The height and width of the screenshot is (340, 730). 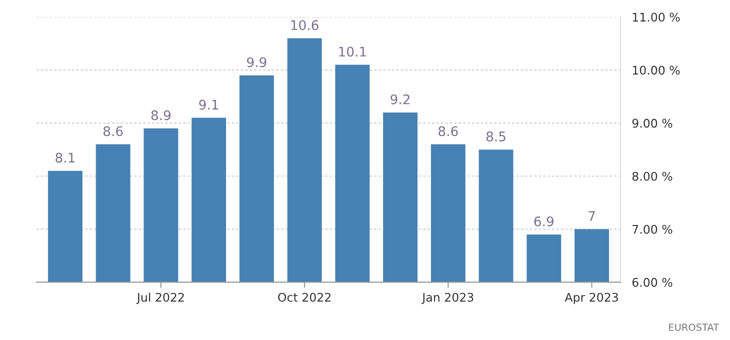 I want to click on y-tick-label: 9.00 %, so click(x=652, y=123).